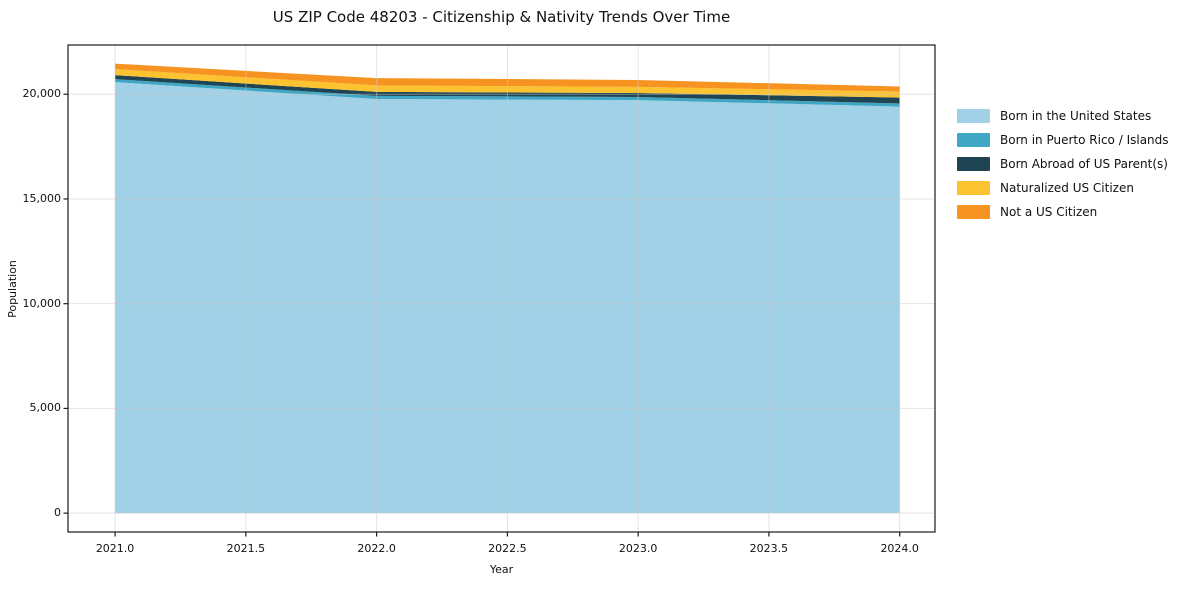 The image size is (1189, 590). I want to click on y-tick-label: 0, so click(57, 513).